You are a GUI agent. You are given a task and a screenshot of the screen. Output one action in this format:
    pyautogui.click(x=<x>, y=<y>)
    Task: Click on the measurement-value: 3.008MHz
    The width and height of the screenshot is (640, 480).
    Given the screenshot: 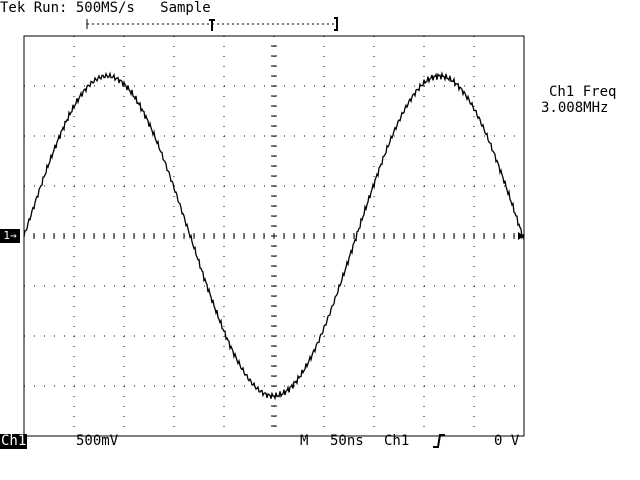 What is the action you would take?
    pyautogui.click(x=575, y=108)
    